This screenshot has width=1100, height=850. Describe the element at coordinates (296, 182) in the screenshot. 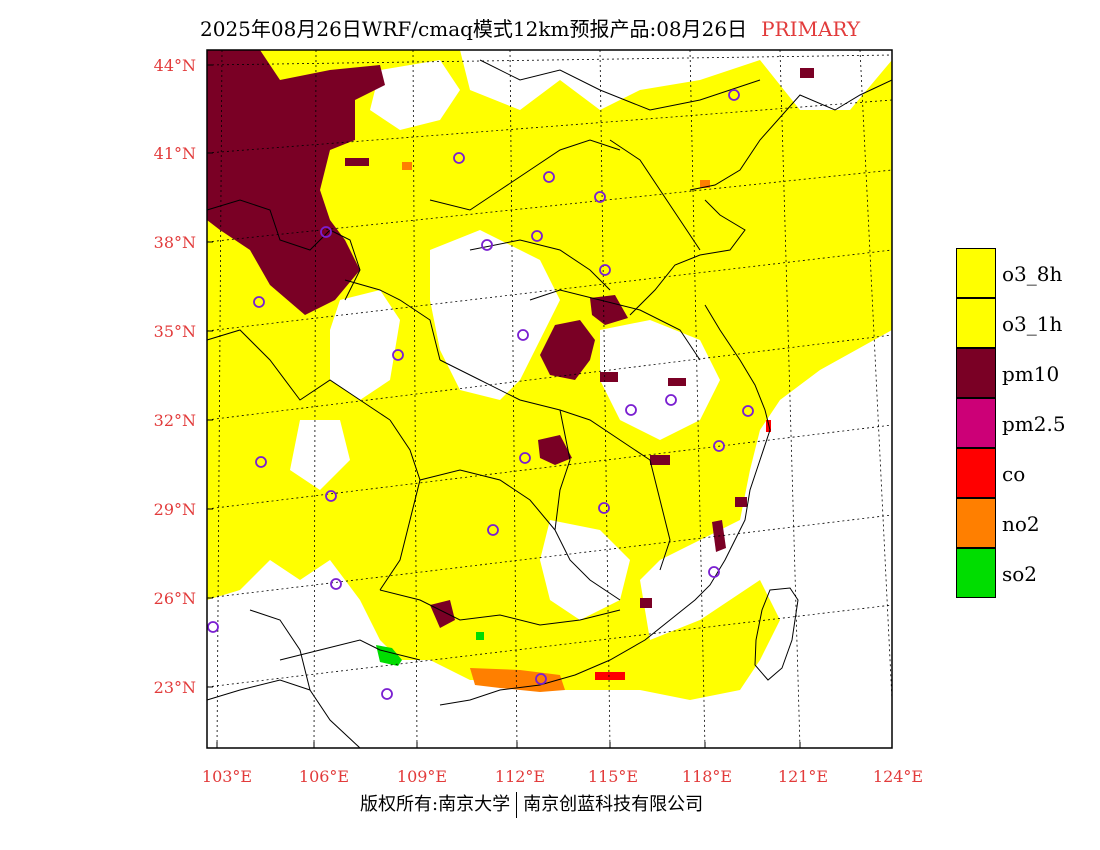

I see `pm10-region-northwest` at that location.